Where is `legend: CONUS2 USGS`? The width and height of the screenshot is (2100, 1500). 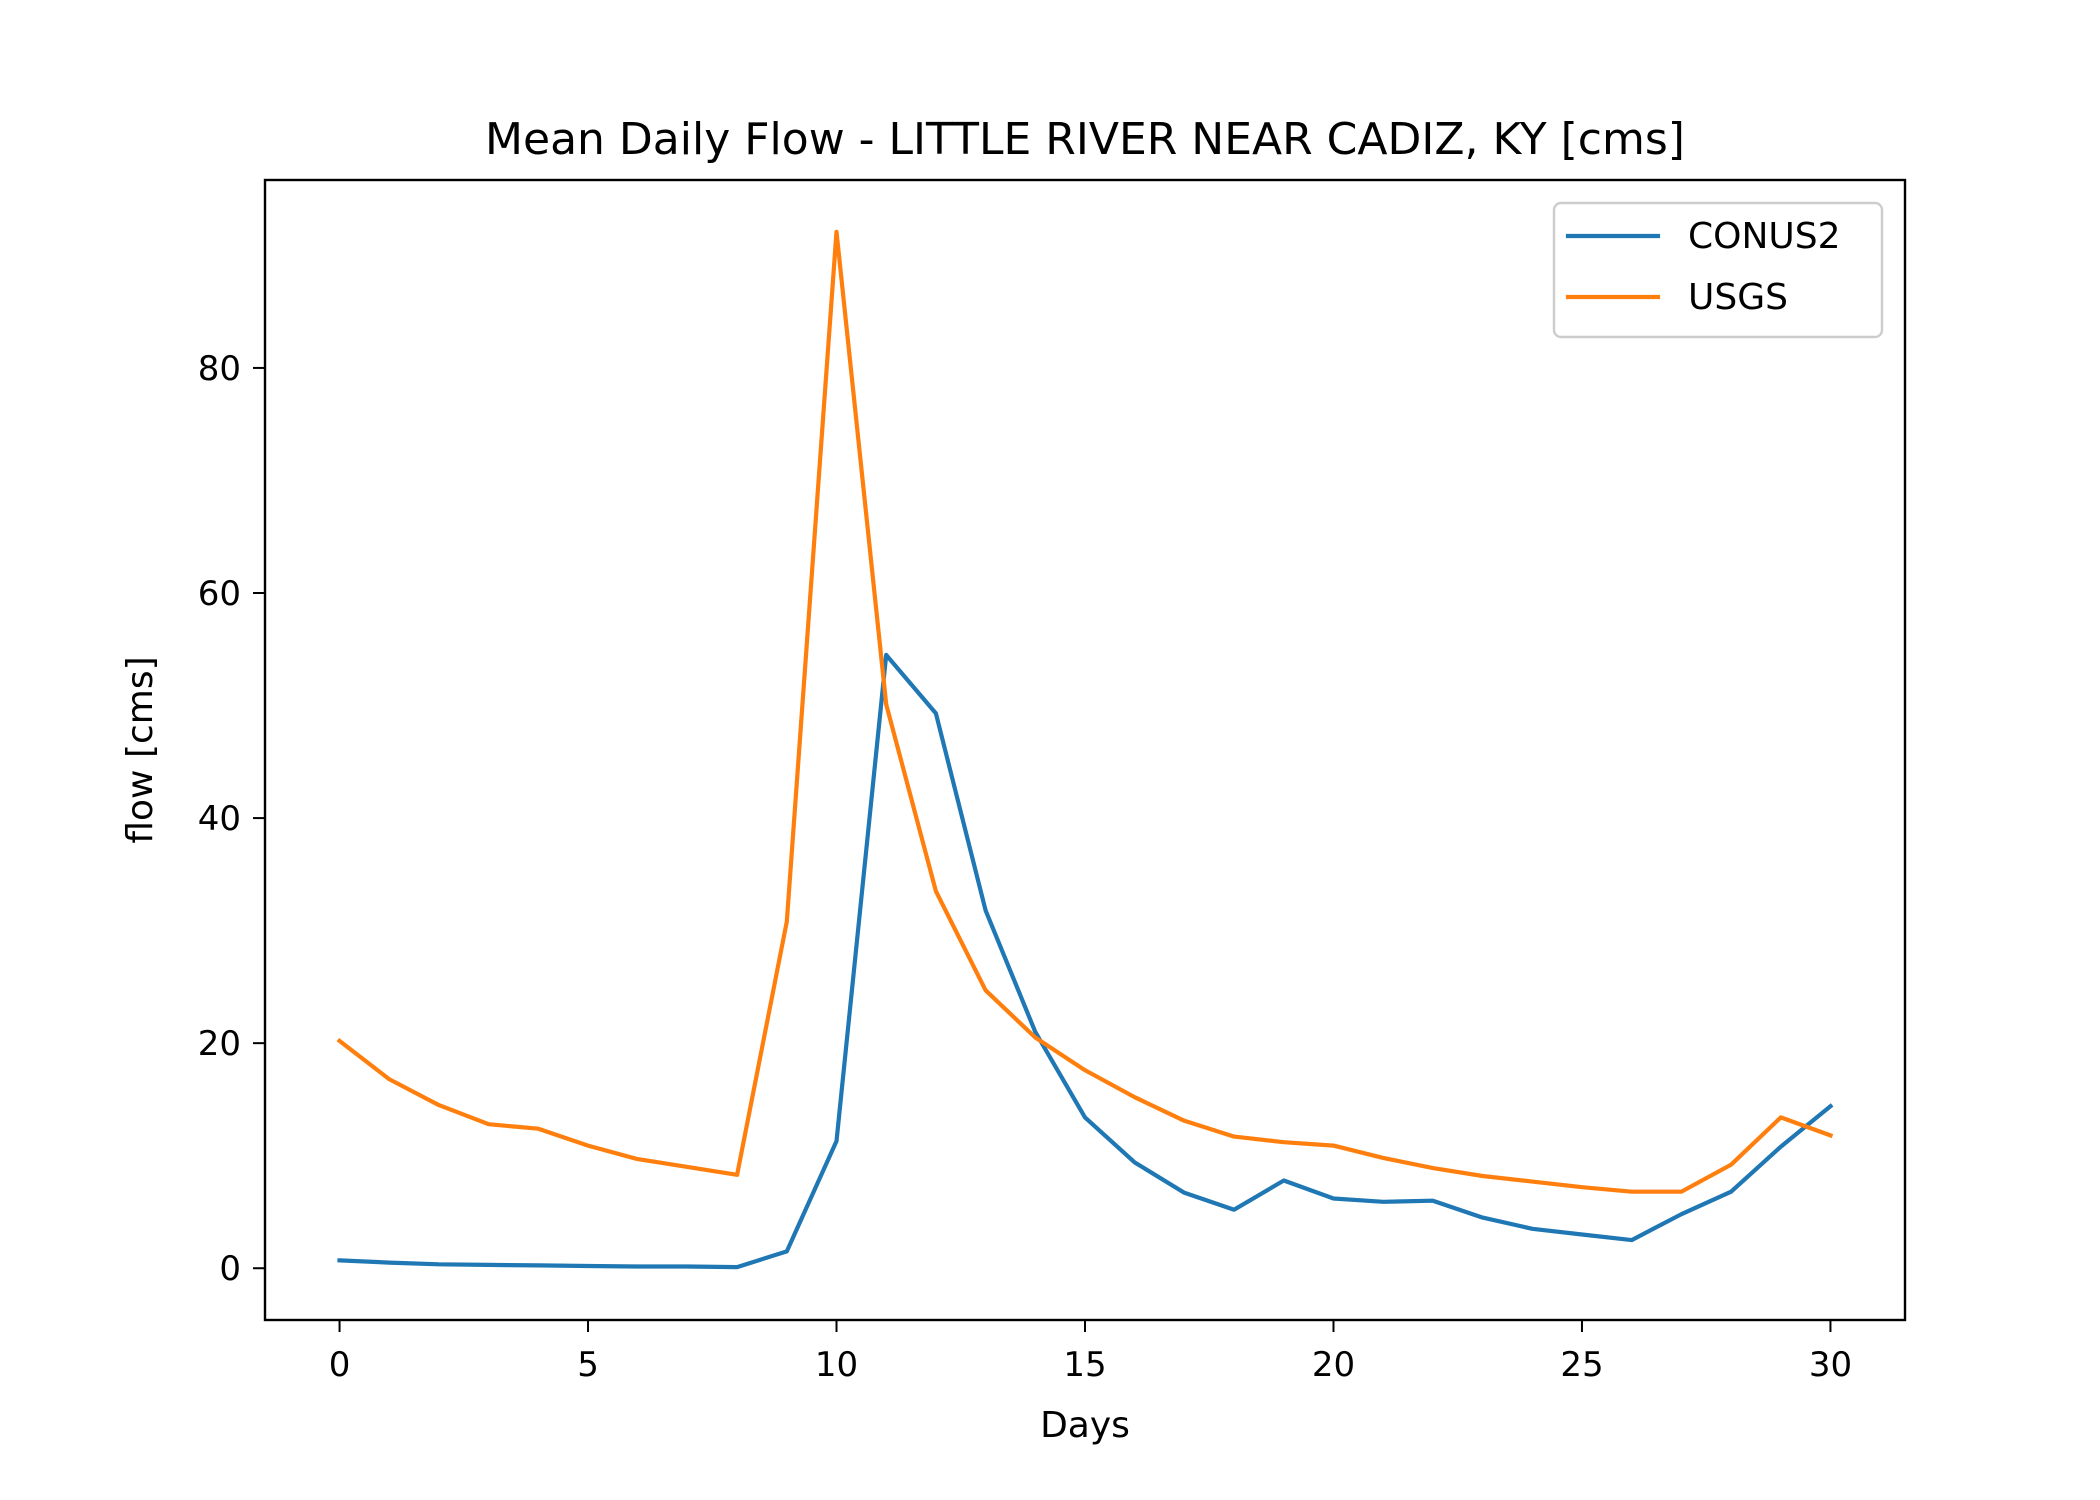 legend: CONUS2 USGS is located at coordinates (1718, 270).